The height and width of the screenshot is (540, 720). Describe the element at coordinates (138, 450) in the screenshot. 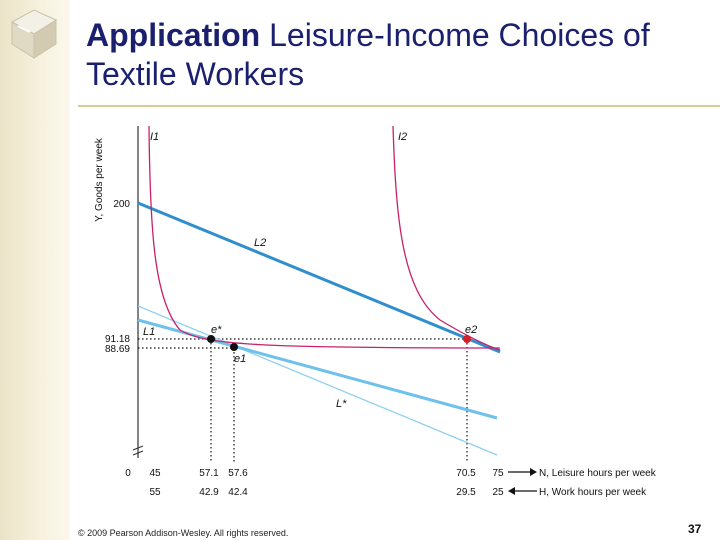

I see `axis-break` at that location.